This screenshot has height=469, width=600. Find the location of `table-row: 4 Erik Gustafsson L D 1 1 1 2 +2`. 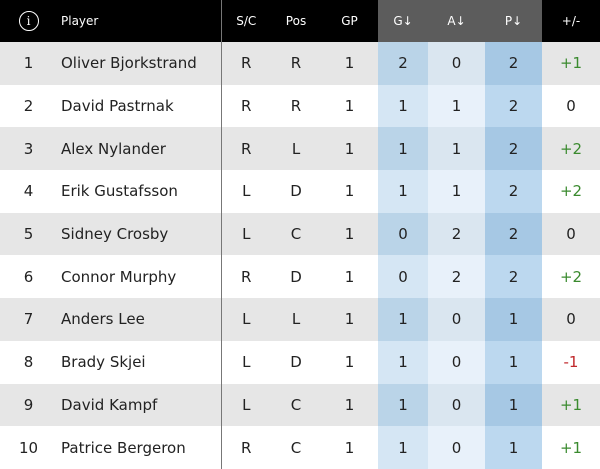

table-row: 4 Erik Gustafsson L D 1 1 1 2 +2 is located at coordinates (300, 191).